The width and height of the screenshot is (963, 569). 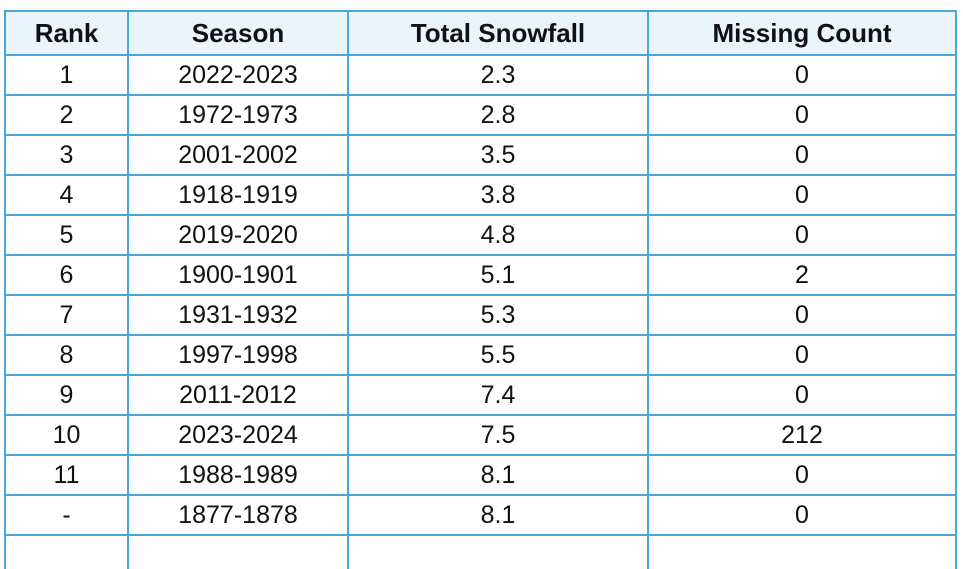 I want to click on table-row, so click(x=480, y=551).